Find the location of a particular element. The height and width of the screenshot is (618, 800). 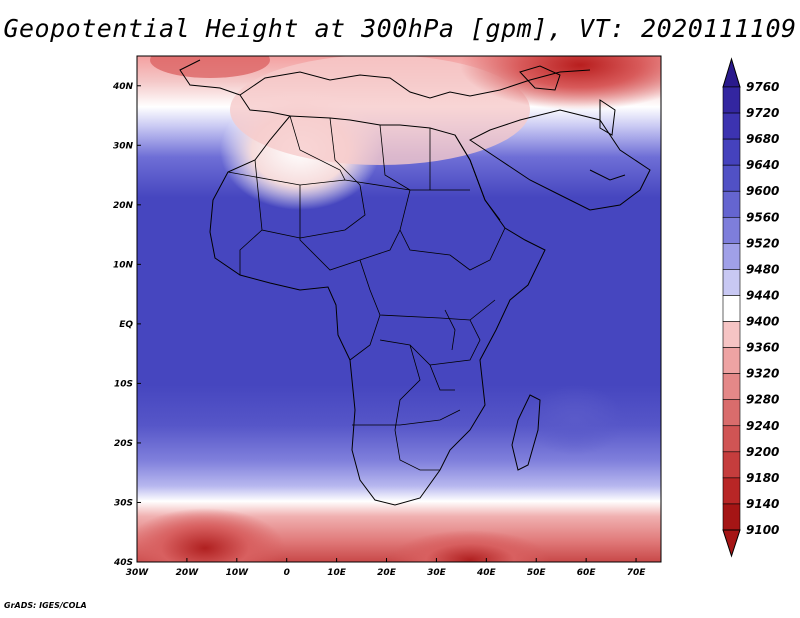

colorbar-label: 9480 is located at coordinates (762, 269).